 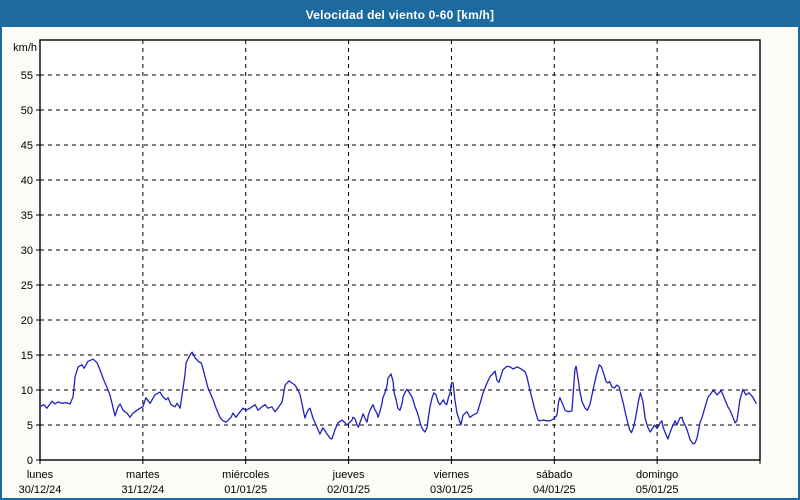 What do you see at coordinates (143, 475) in the screenshot?
I see `x-tick-day-label: martes` at bounding box center [143, 475].